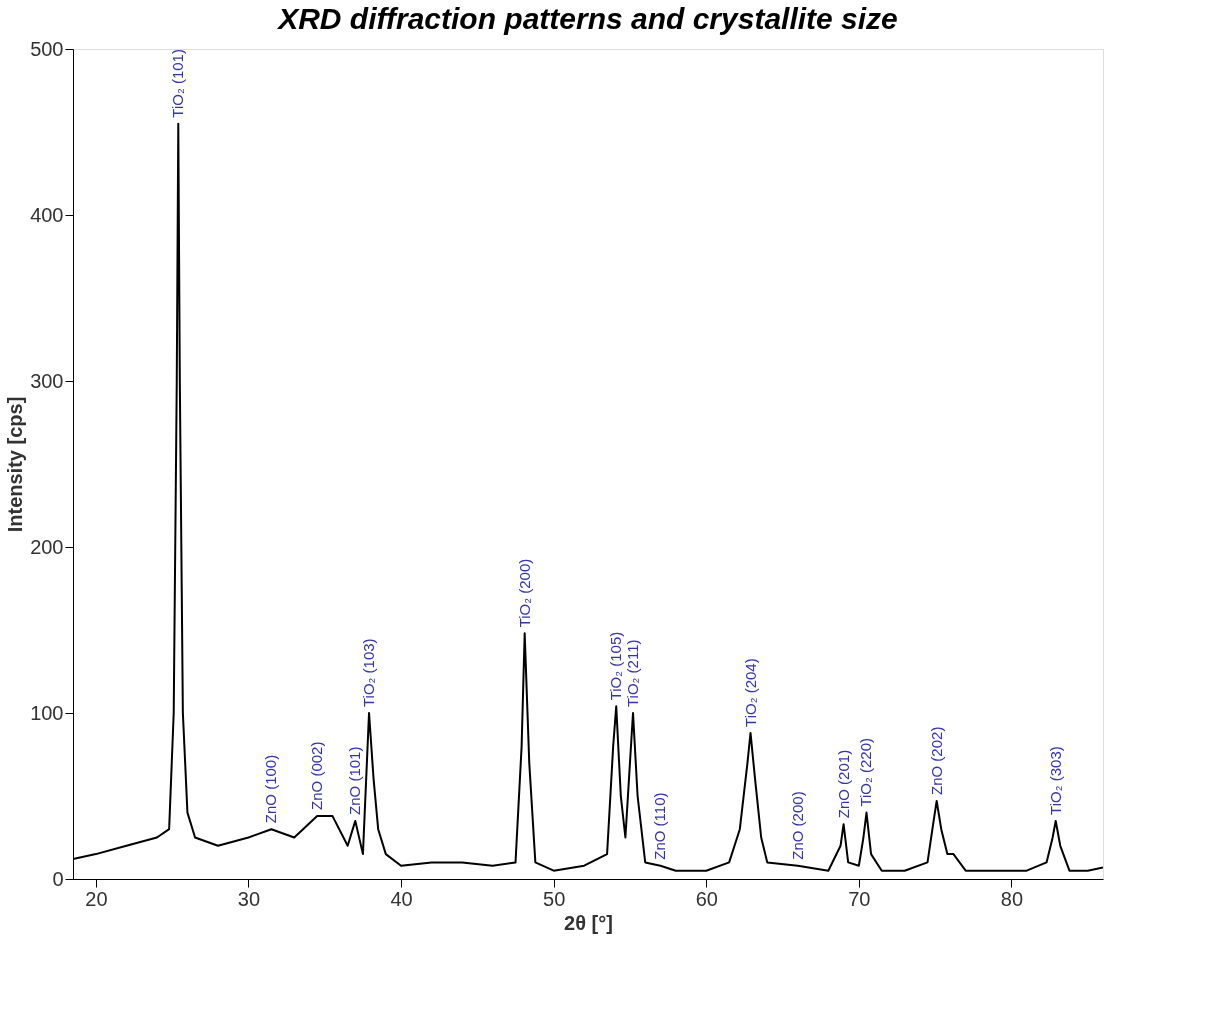 Image resolution: width=1227 pixels, height=1032 pixels. What do you see at coordinates (47, 214) in the screenshot?
I see `y-tick-label: 400` at bounding box center [47, 214].